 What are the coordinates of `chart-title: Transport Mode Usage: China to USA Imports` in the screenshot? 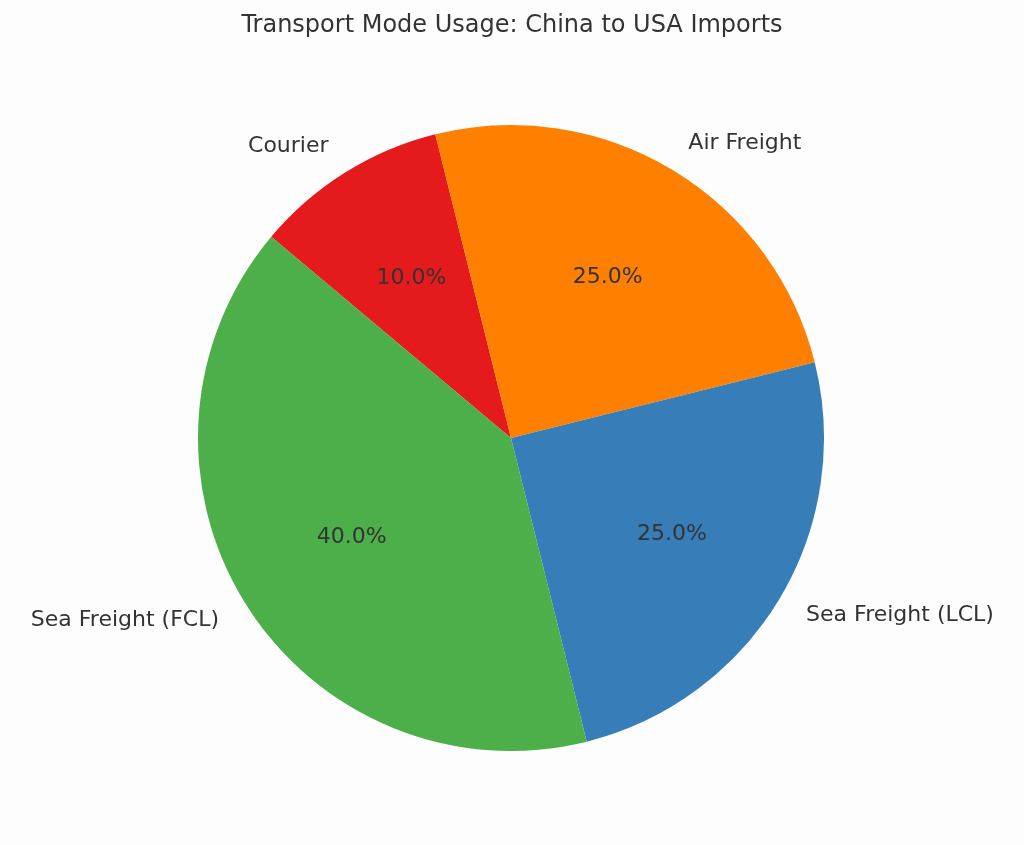 It's located at (512, 24).